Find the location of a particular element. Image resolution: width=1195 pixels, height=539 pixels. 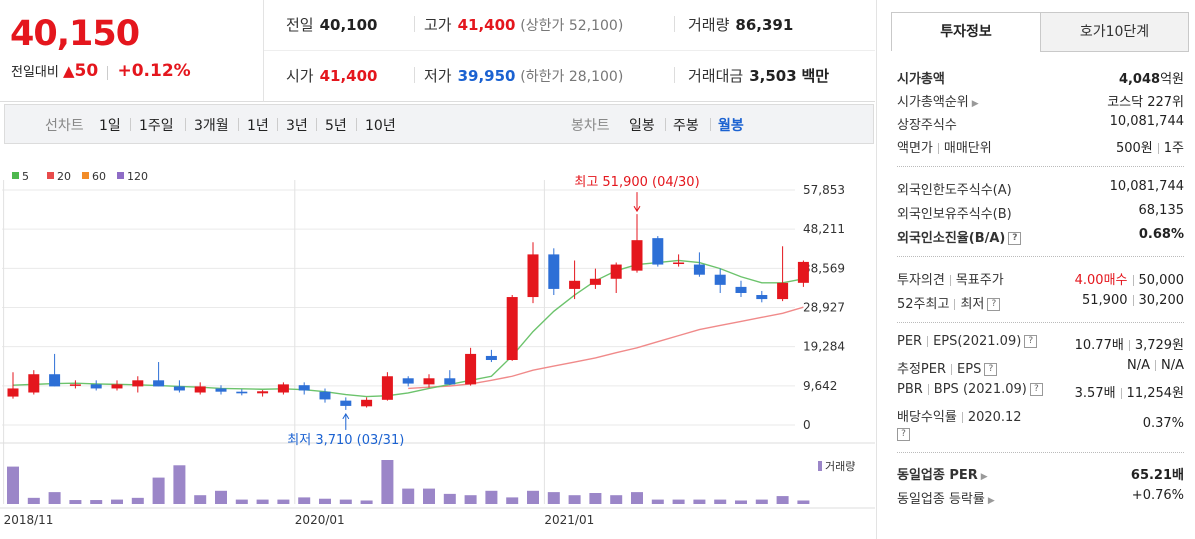

market-cap-value: 4,048 is located at coordinates (1139, 79).